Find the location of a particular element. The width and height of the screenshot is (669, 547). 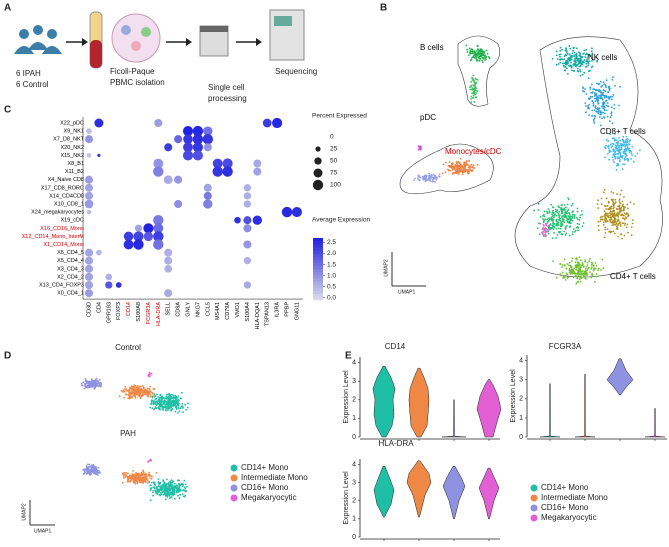

y-tick-label: 4 is located at coordinates (521, 361).